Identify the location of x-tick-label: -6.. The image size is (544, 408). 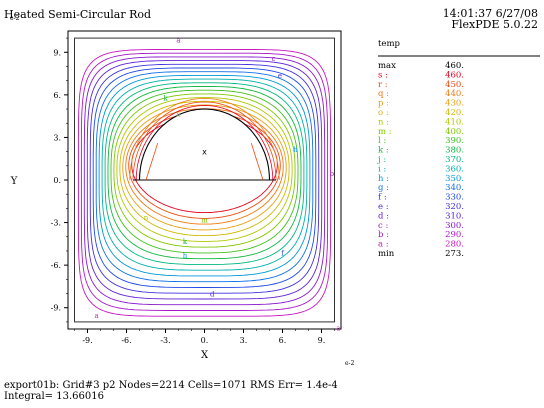
(126, 340).